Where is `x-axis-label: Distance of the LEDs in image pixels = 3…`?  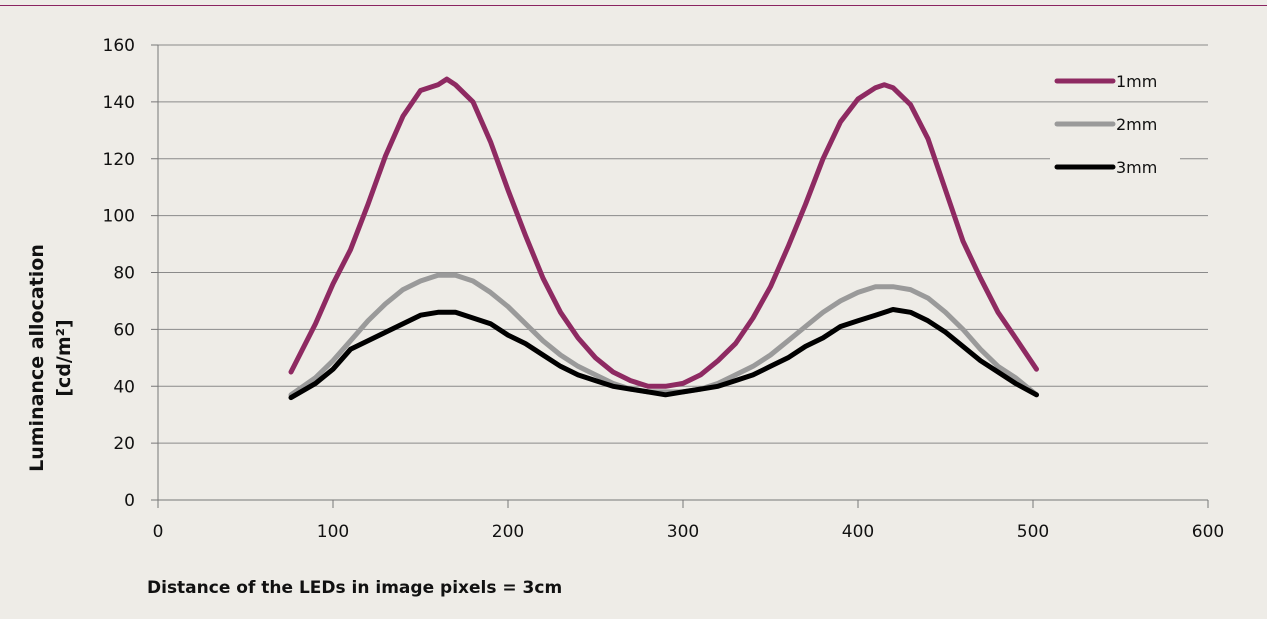 x-axis-label: Distance of the LEDs in image pixels = 3… is located at coordinates (354, 588).